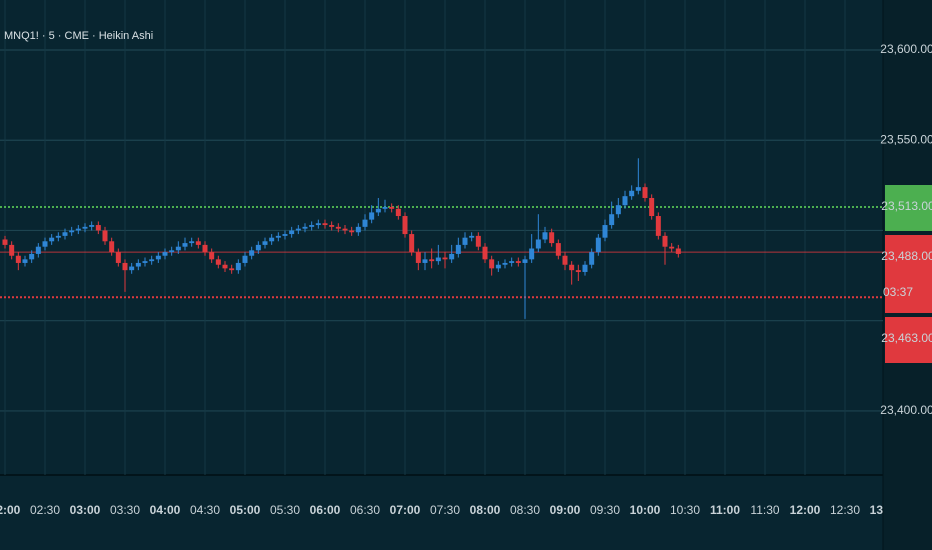 This screenshot has width=932, height=550. I want to click on x-tick-label: 05:30, so click(285, 510).